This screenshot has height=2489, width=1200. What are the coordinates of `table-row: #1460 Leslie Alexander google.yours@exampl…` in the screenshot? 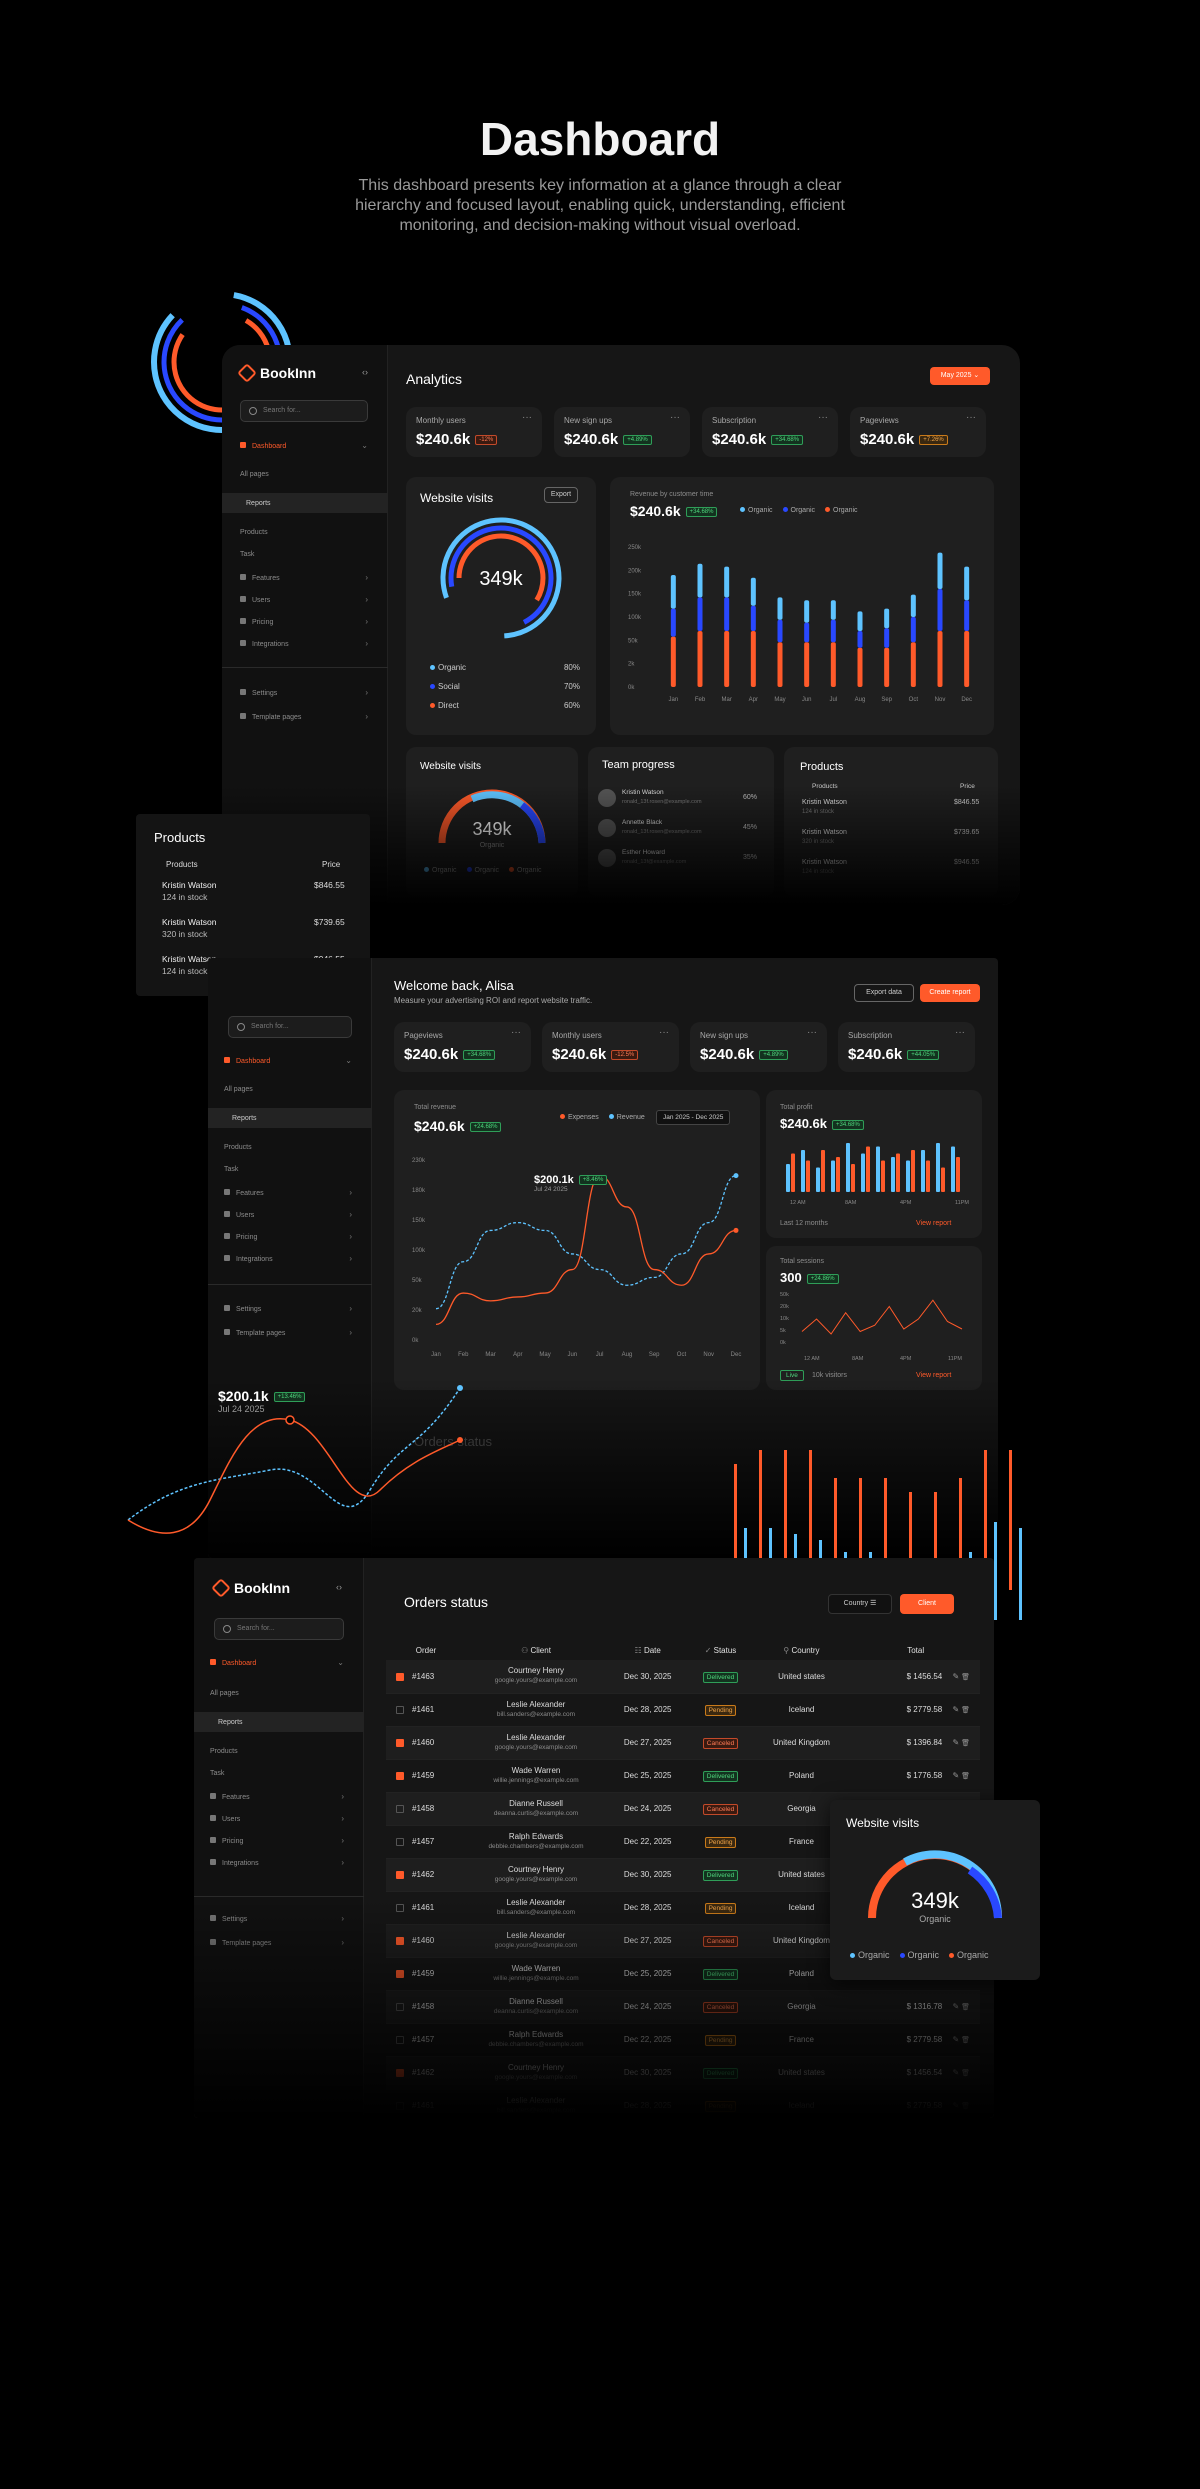 It's located at (683, 1743).